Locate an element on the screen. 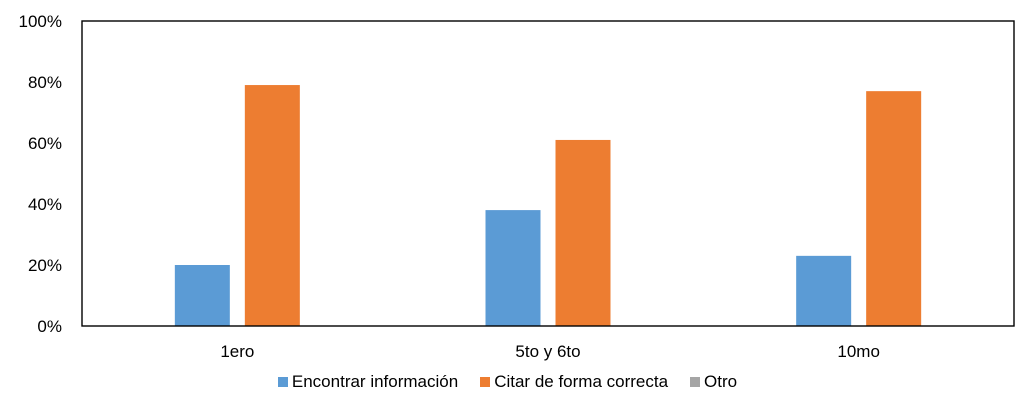 The width and height of the screenshot is (1015, 401). y-tick-label: 20% is located at coordinates (45, 265).